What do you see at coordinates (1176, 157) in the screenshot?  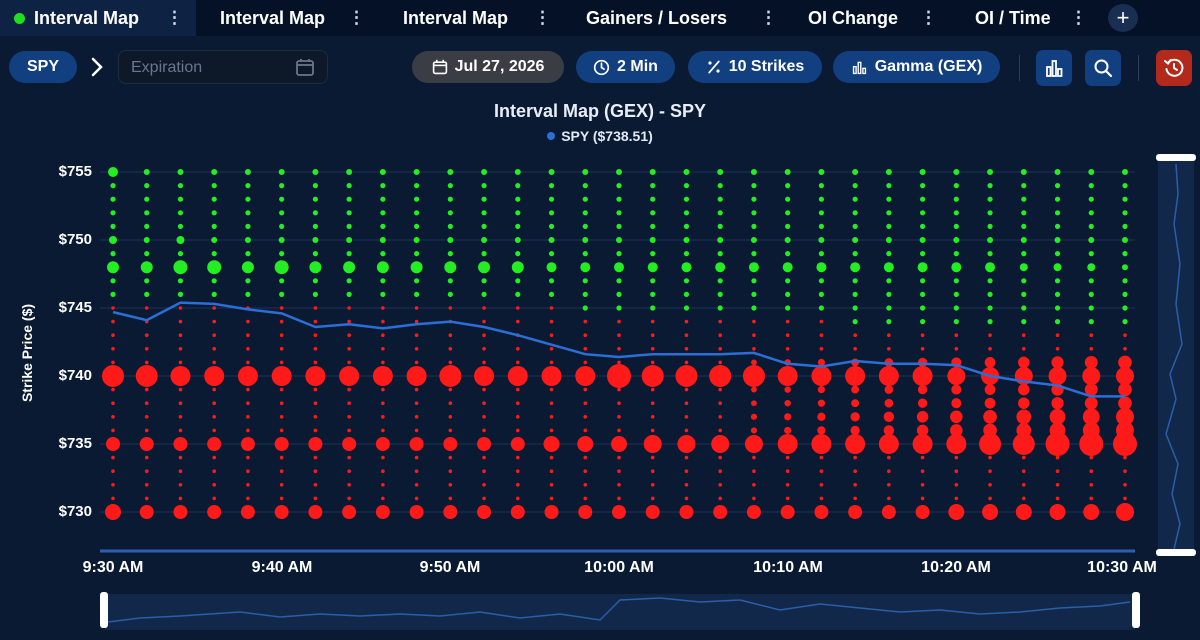 I see `navigator-handle-top` at bounding box center [1176, 157].